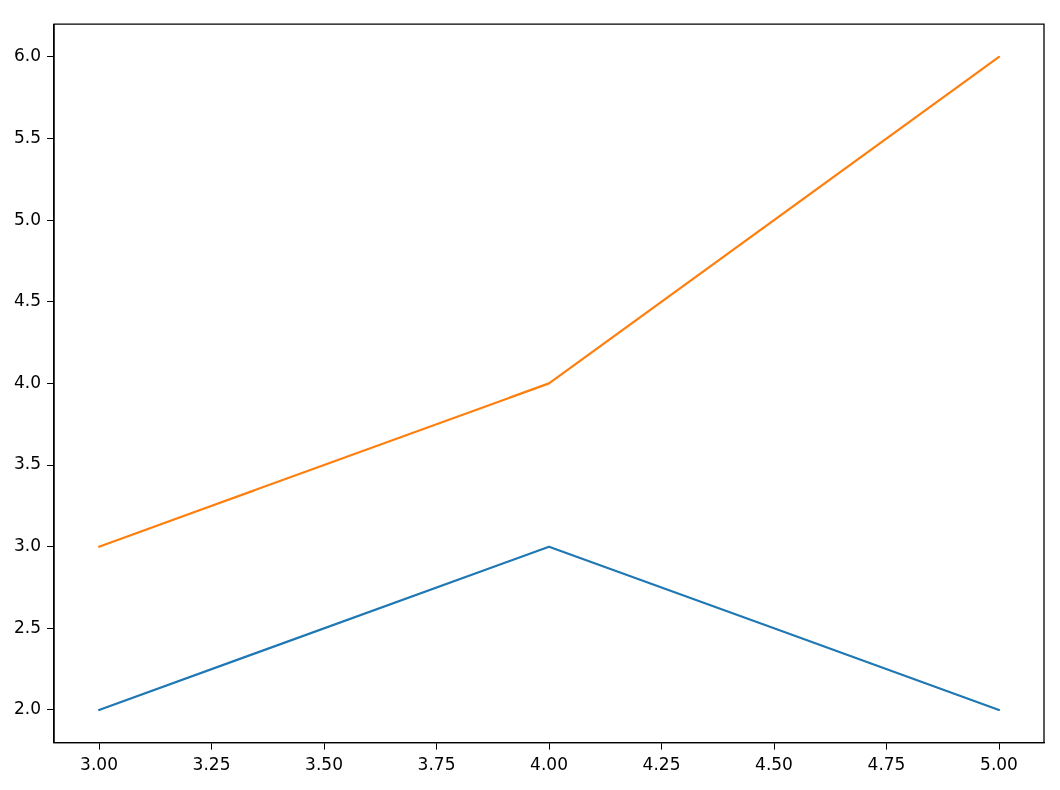 This screenshot has width=1060, height=790. Describe the element at coordinates (549, 764) in the screenshot. I see `x-tick-label: 4.00` at that location.